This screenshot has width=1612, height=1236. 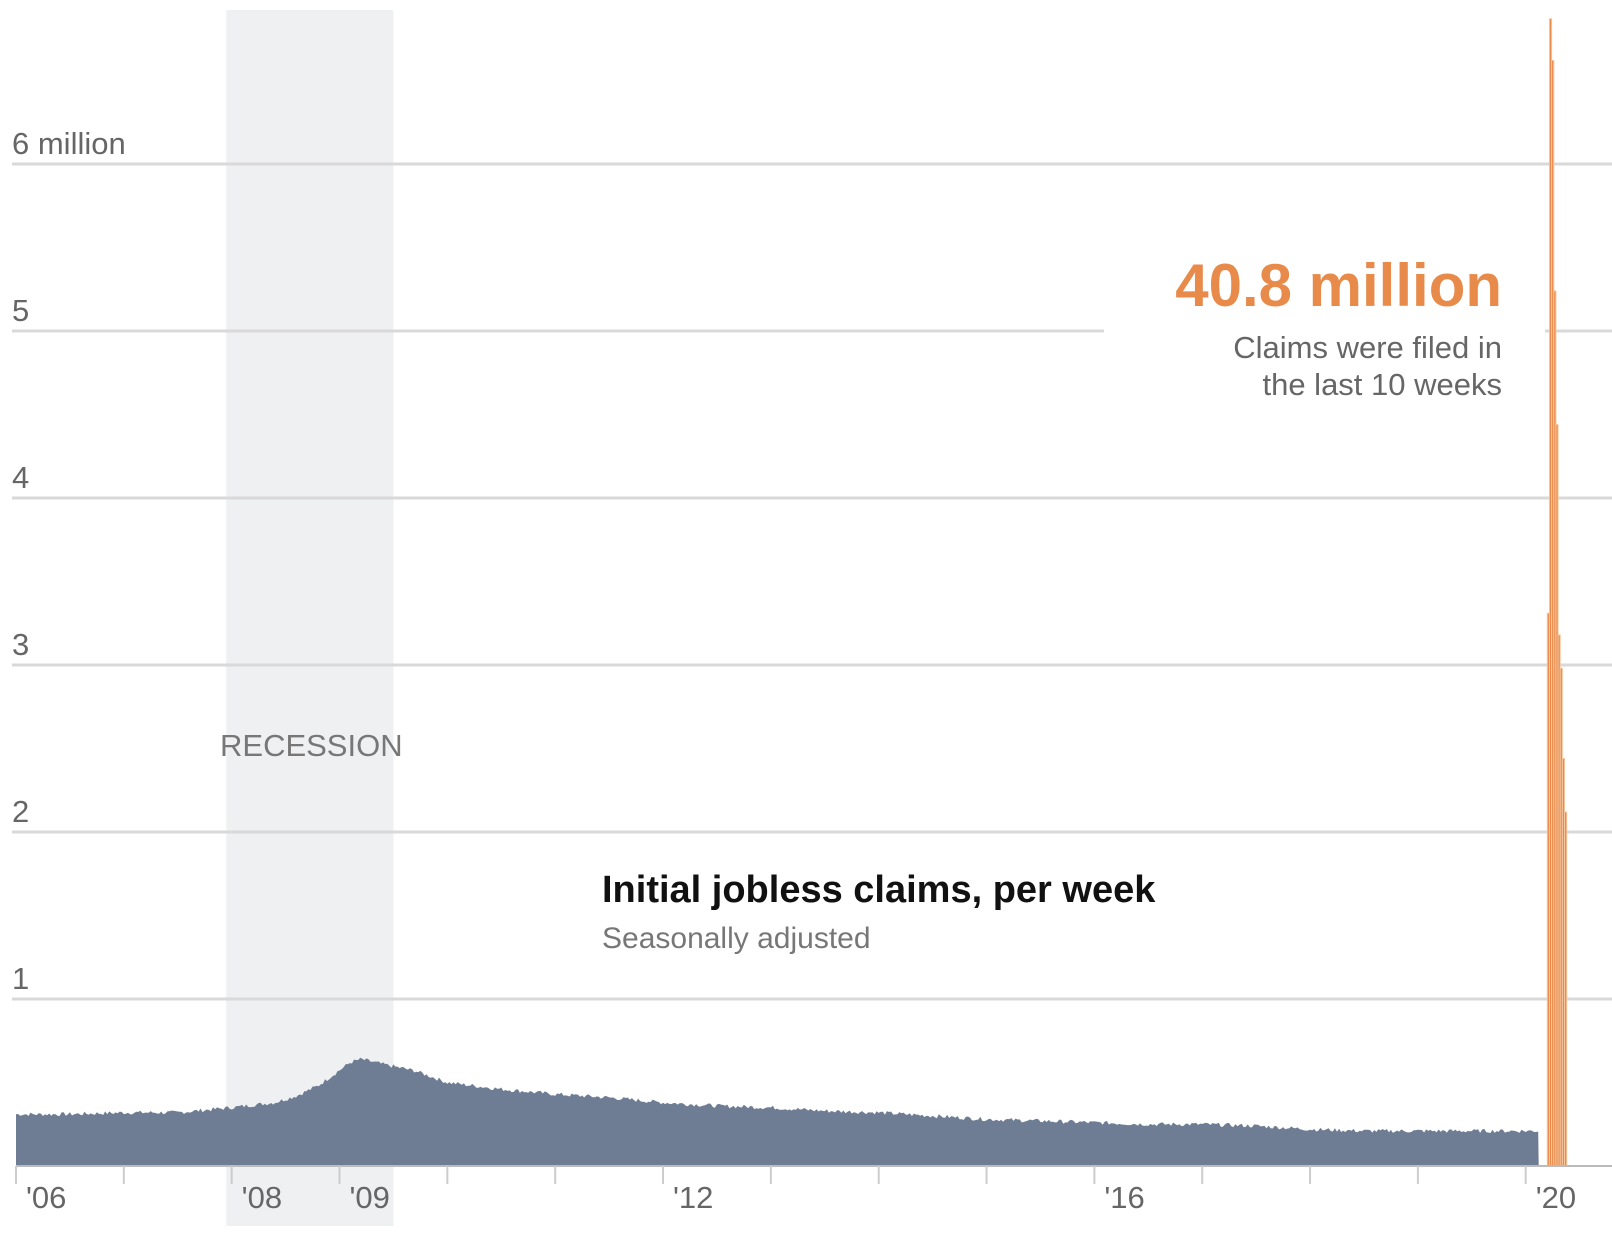 What do you see at coordinates (370, 1197) in the screenshot?
I see `x-tick-label: '09` at bounding box center [370, 1197].